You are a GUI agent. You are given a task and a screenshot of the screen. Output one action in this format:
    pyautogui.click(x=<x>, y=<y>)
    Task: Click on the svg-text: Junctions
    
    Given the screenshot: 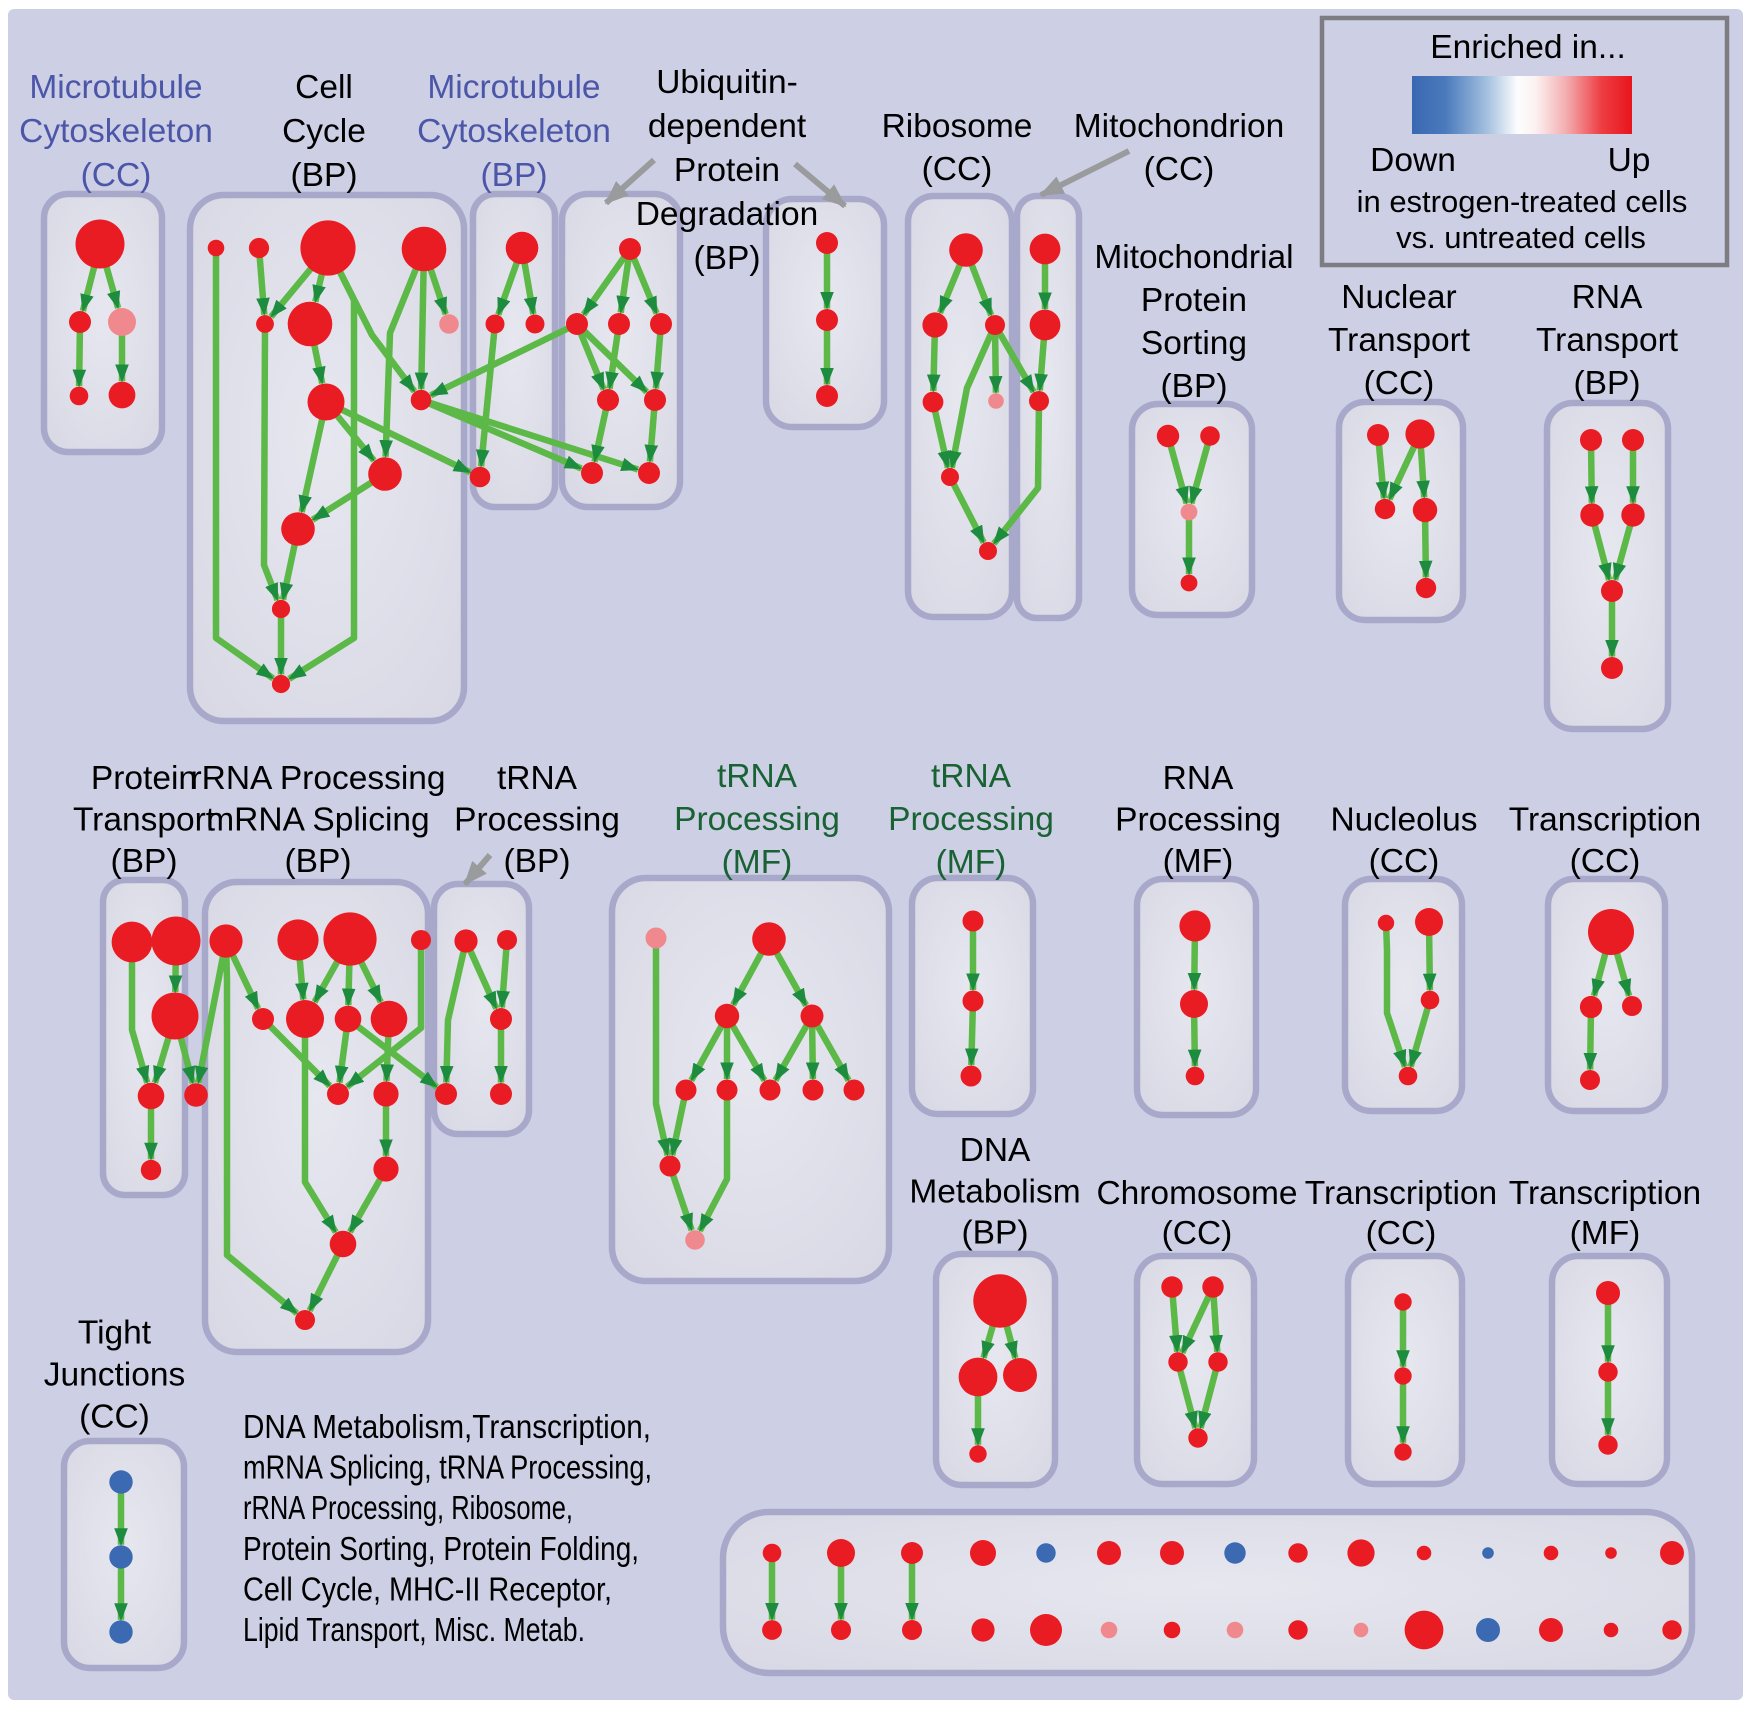 What is the action you would take?
    pyautogui.click(x=115, y=1375)
    